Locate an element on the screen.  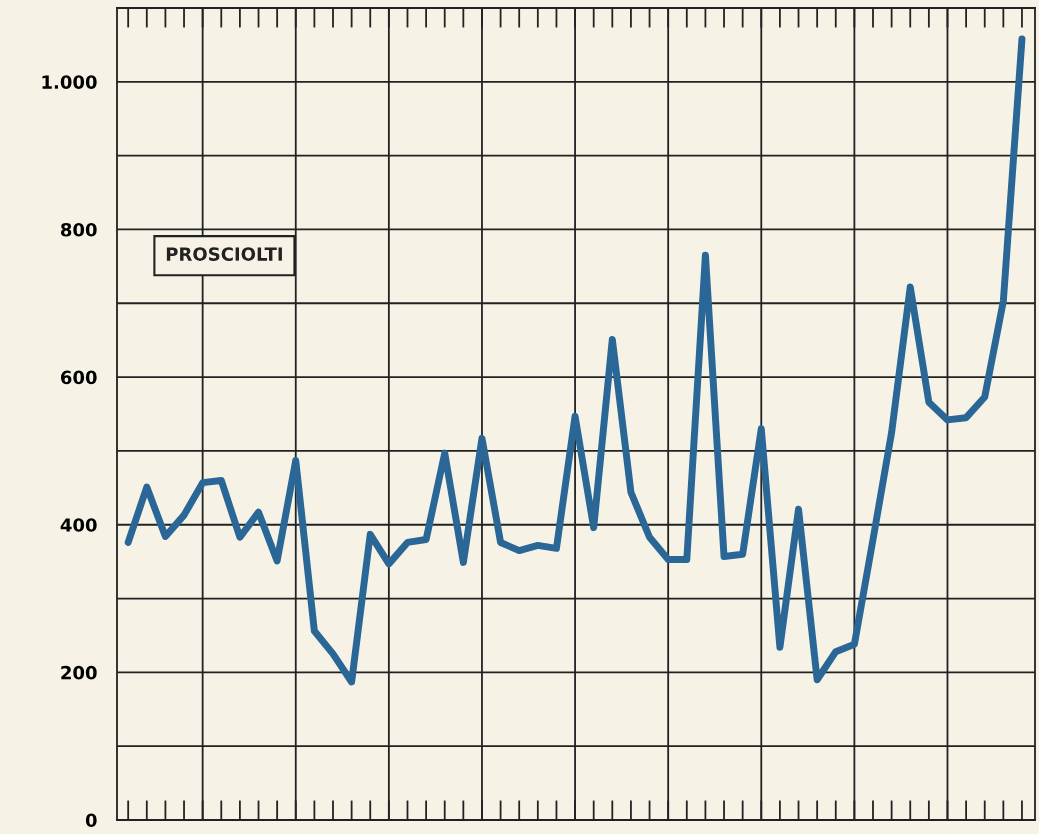
y-tick-label: 0 is located at coordinates (91, 820).